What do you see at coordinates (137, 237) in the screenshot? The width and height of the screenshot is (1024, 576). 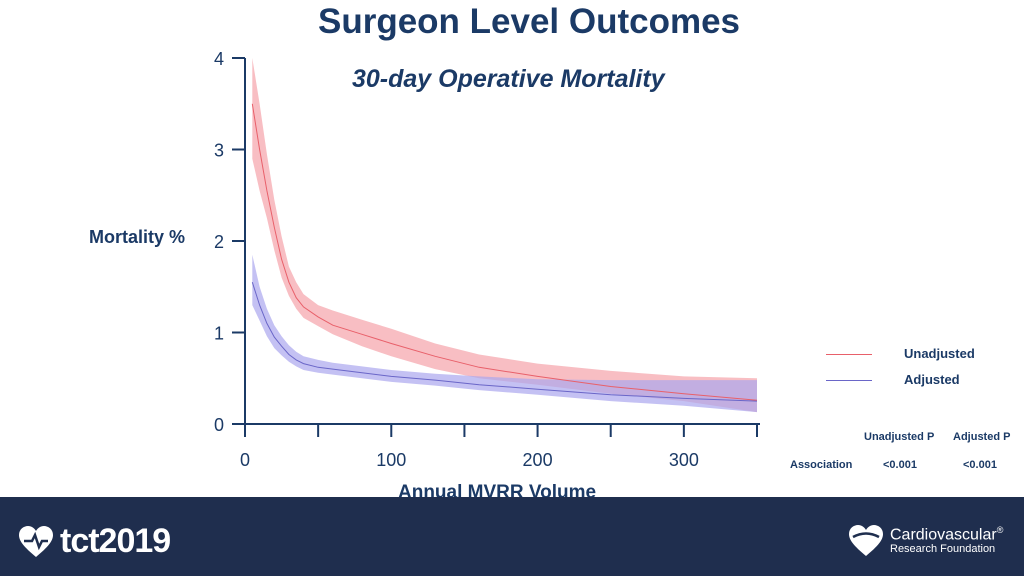 I see `y-axis-label: Mortality %` at bounding box center [137, 237].